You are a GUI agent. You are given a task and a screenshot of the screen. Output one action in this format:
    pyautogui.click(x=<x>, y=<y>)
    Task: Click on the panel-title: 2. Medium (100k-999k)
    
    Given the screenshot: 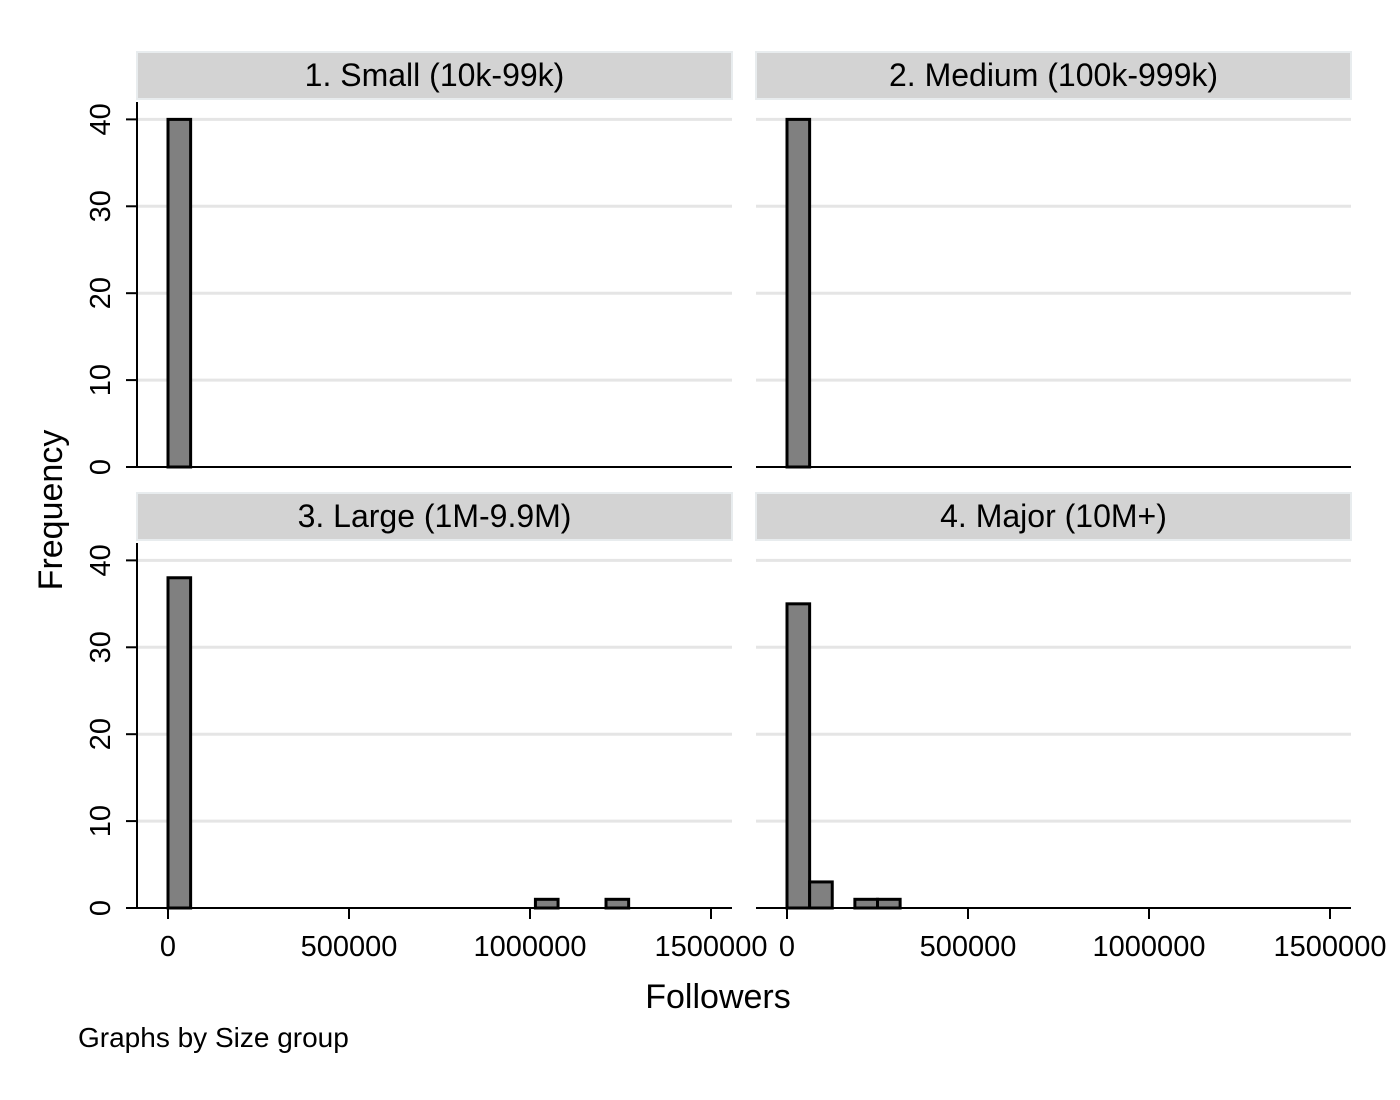 What is the action you would take?
    pyautogui.click(x=1053, y=75)
    